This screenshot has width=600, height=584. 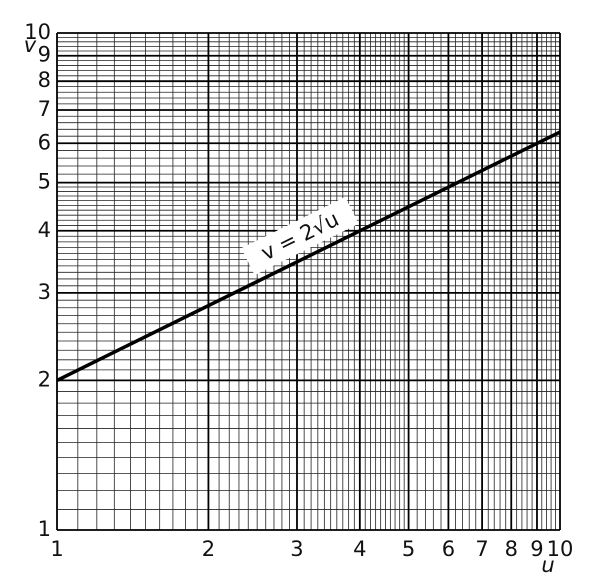 I want to click on x-tick-label: 9, so click(x=536, y=549).